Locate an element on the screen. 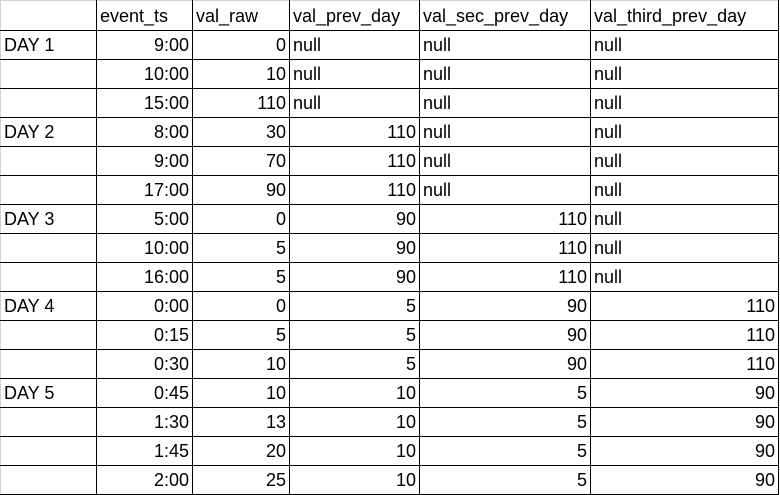  cell-event-ts: 15:00 is located at coordinates (144, 103).